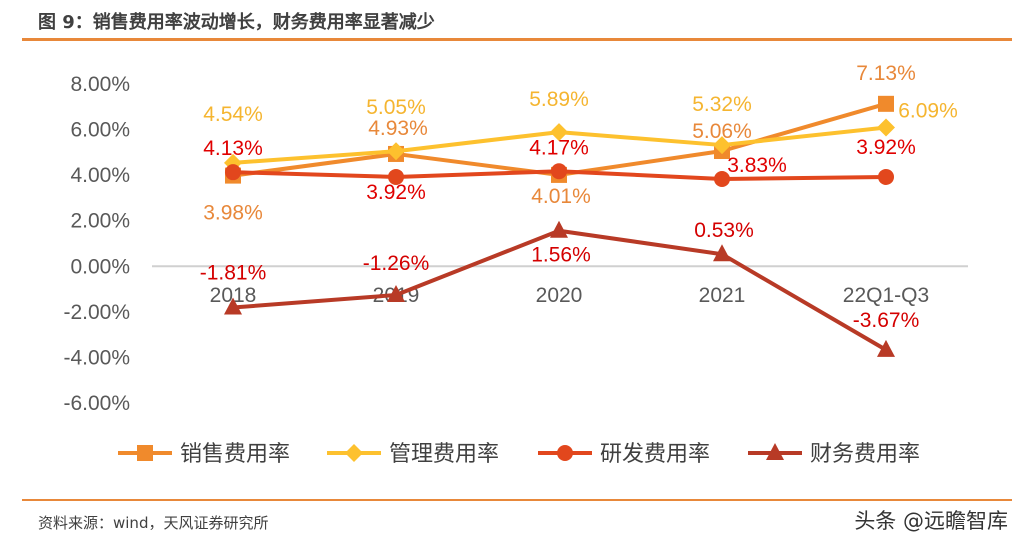 This screenshot has width=1022, height=543. What do you see at coordinates (517, 39) in the screenshot?
I see `title-divider` at bounding box center [517, 39].